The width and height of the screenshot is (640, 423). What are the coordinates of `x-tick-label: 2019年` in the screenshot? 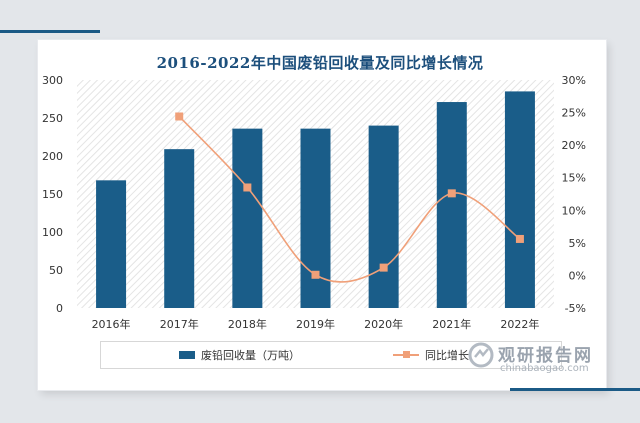 It's located at (315, 324).